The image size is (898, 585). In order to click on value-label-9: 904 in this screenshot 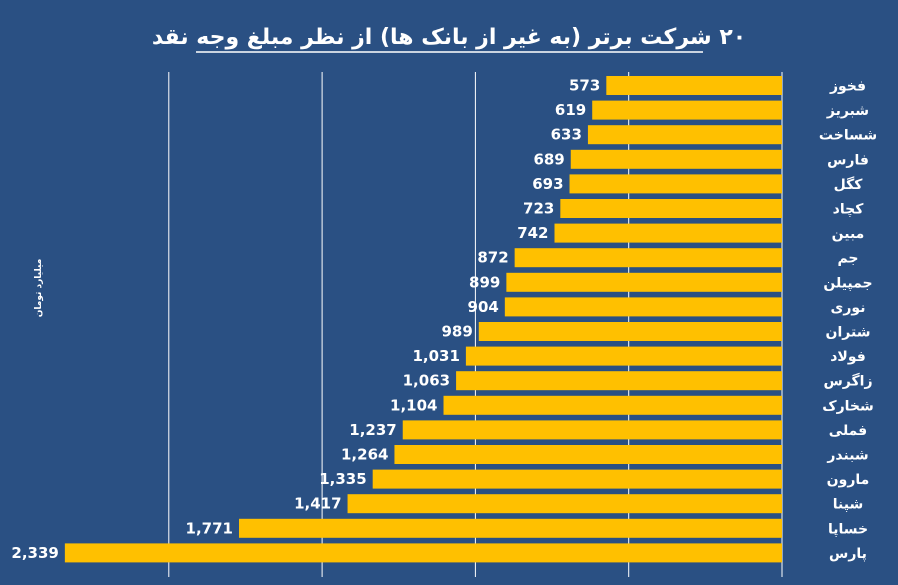, I will do `click(483, 307)`.